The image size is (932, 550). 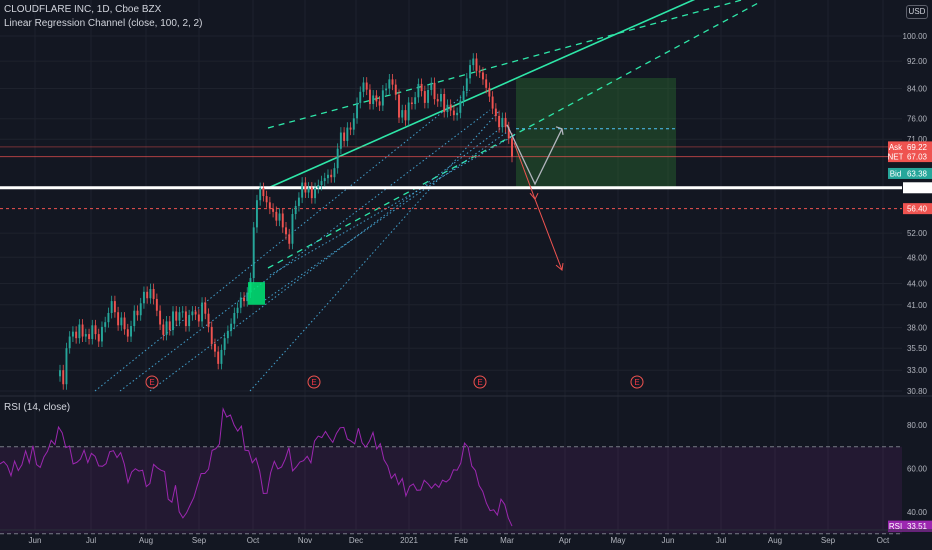 I want to click on earnings-circle, so click(x=637, y=382).